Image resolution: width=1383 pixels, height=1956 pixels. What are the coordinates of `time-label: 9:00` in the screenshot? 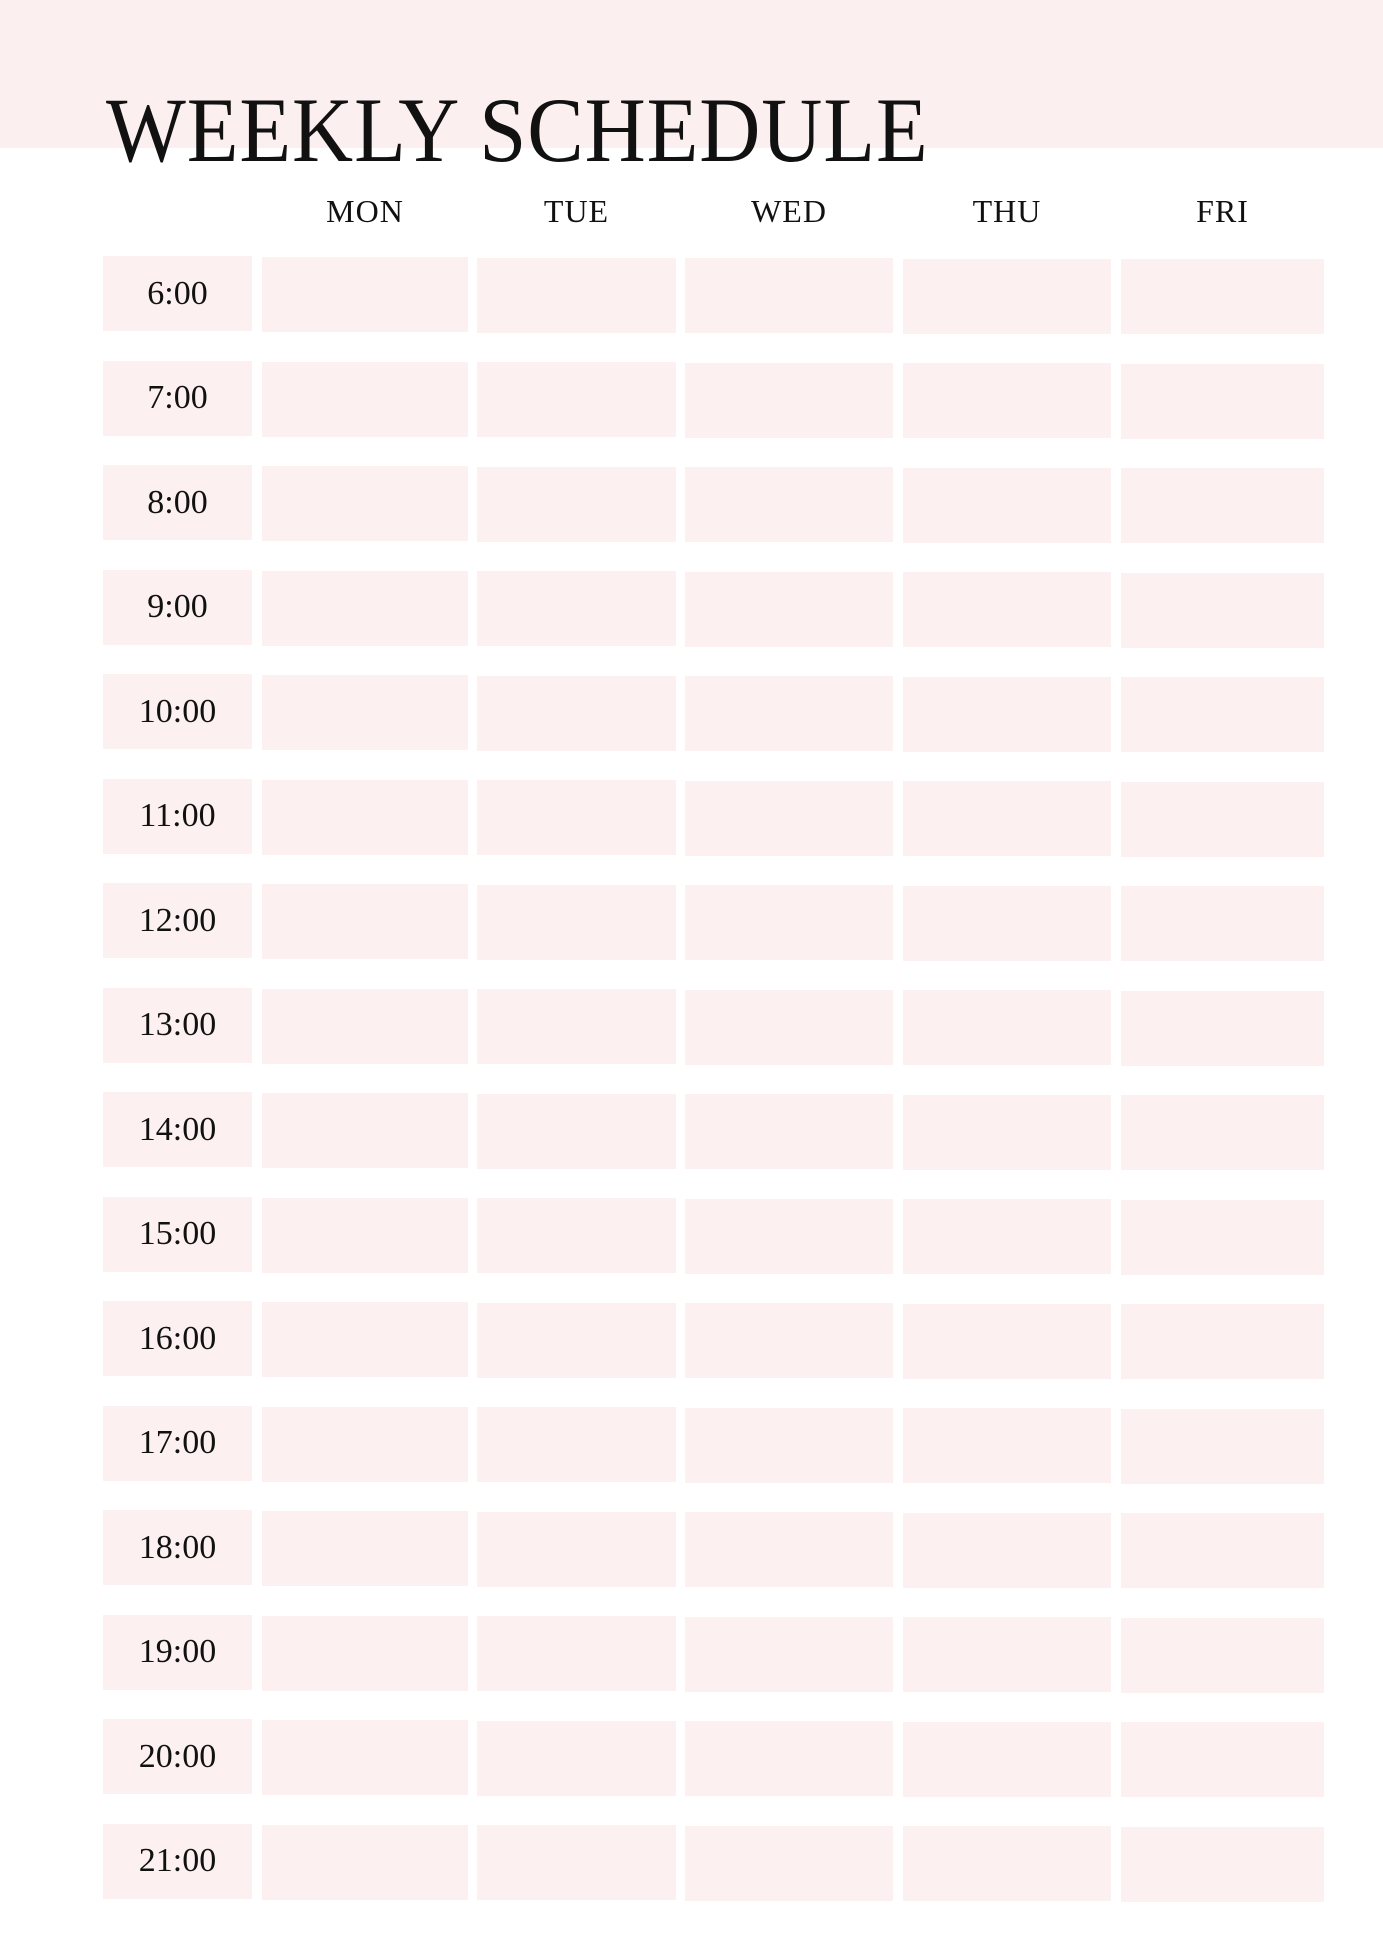 It's located at (177, 607).